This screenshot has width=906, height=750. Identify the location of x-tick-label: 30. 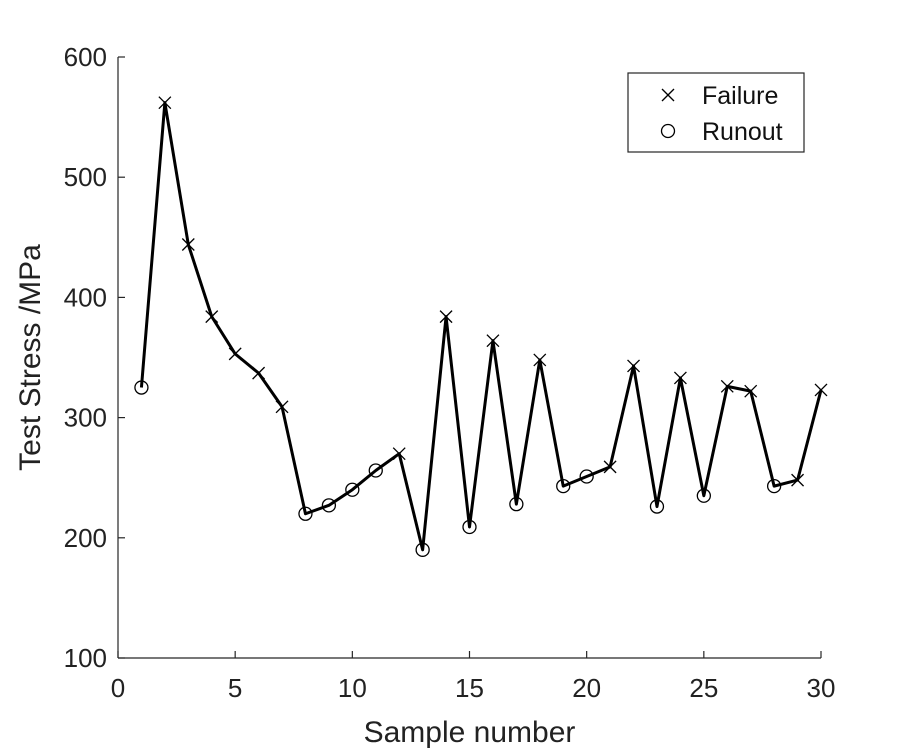
(821, 688).